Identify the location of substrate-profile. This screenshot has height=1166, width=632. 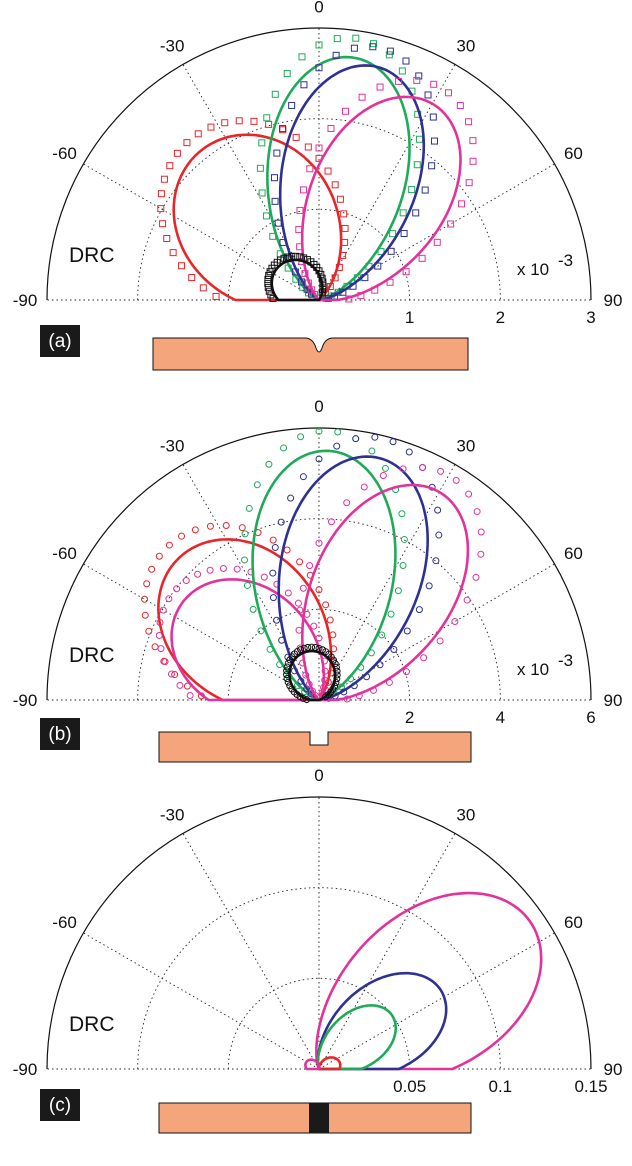
(310, 354).